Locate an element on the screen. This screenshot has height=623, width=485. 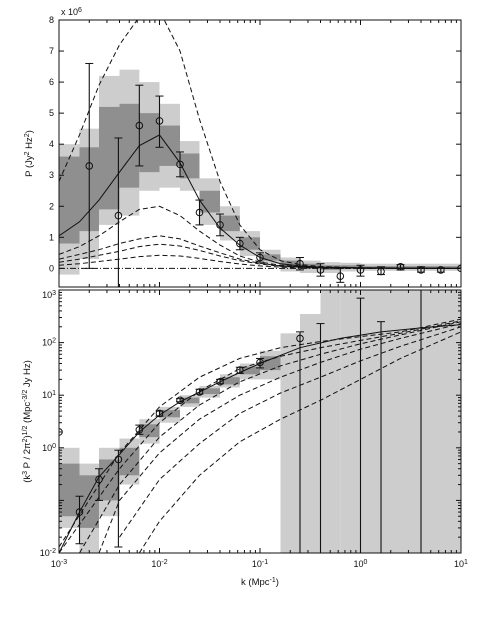
top-ytick-label-2-part-0: 2 is located at coordinates (51, 206).